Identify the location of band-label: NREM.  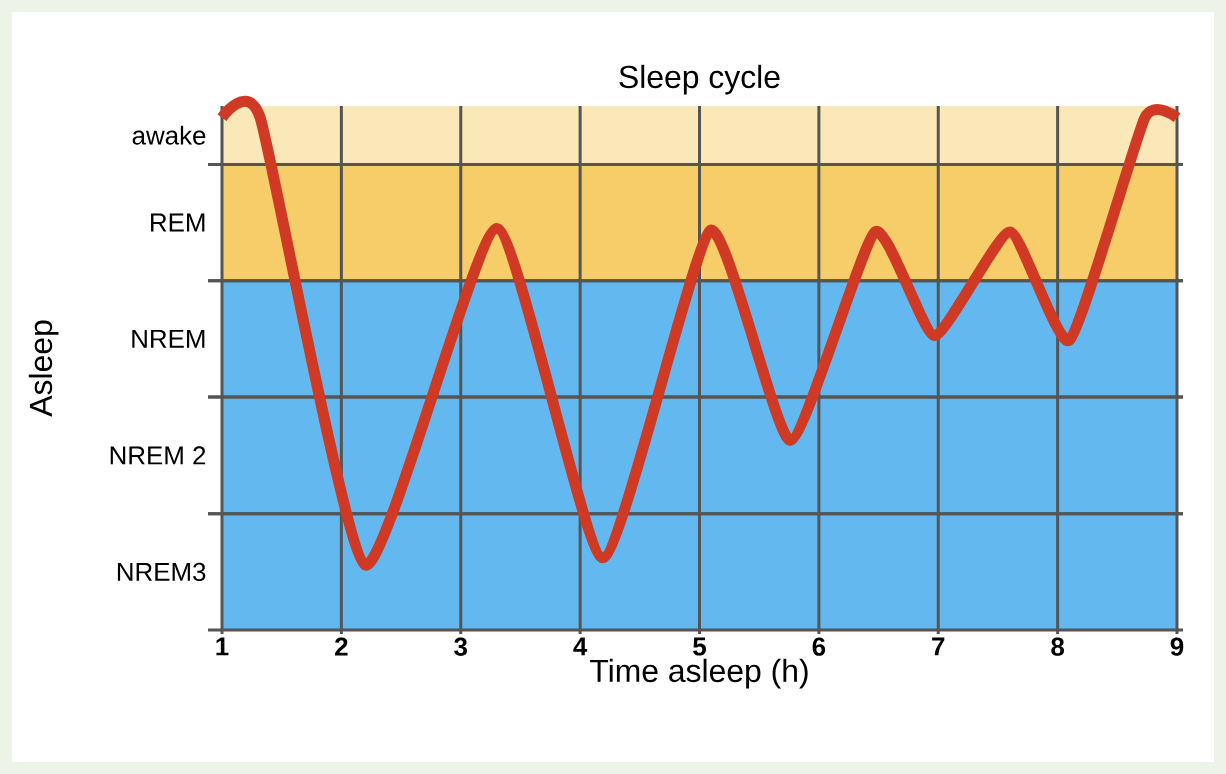
(168, 338).